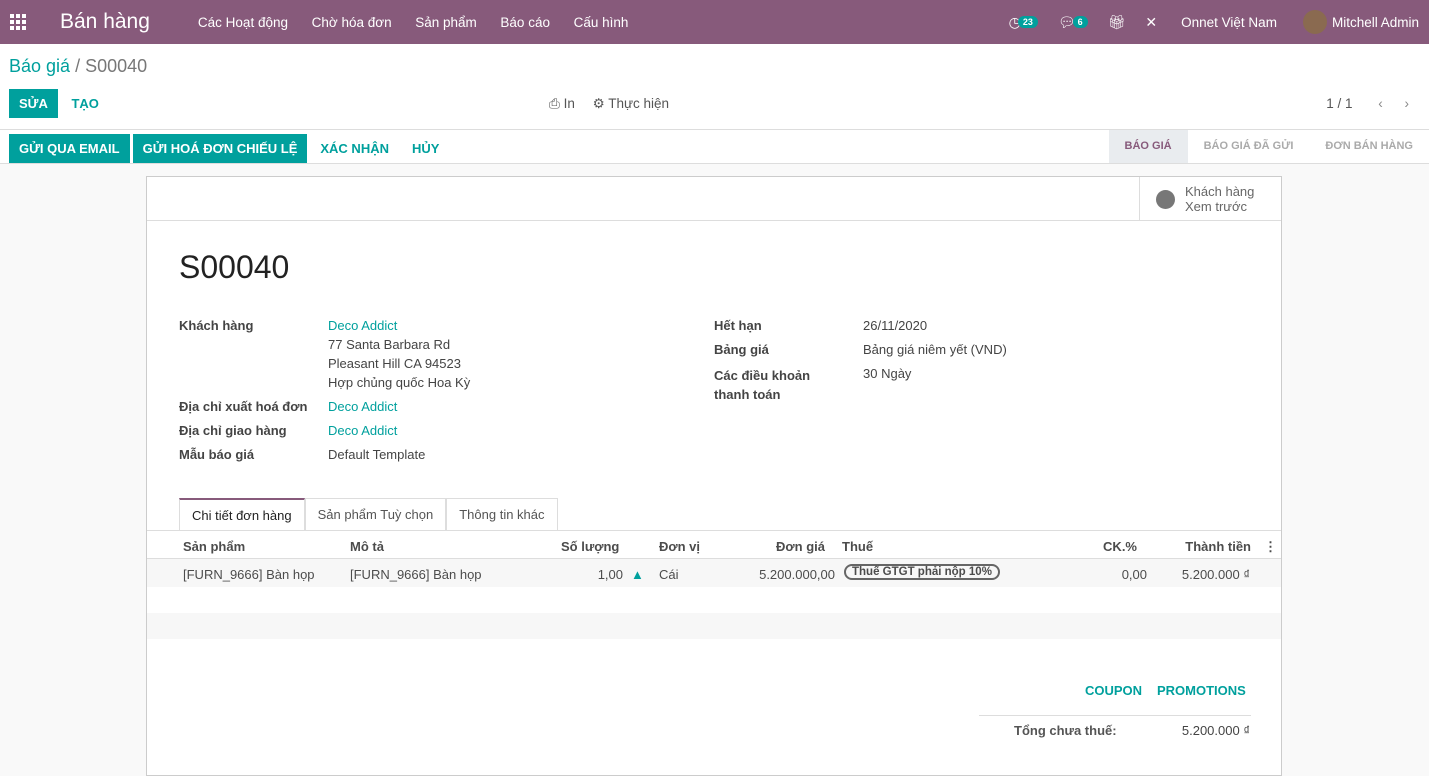 The width and height of the screenshot is (1429, 776). Describe the element at coordinates (363, 406) in the screenshot. I see `invoice-address-field: Deco Addict` at that location.